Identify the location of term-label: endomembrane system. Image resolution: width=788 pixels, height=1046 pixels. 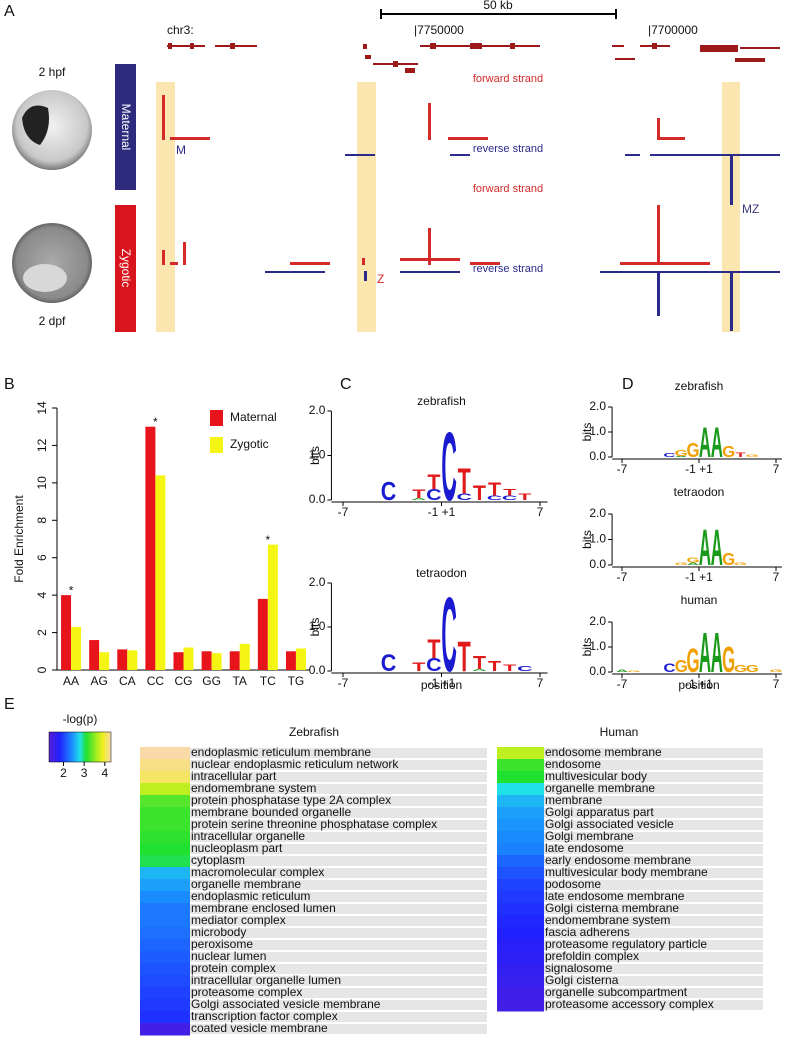
(253, 788).